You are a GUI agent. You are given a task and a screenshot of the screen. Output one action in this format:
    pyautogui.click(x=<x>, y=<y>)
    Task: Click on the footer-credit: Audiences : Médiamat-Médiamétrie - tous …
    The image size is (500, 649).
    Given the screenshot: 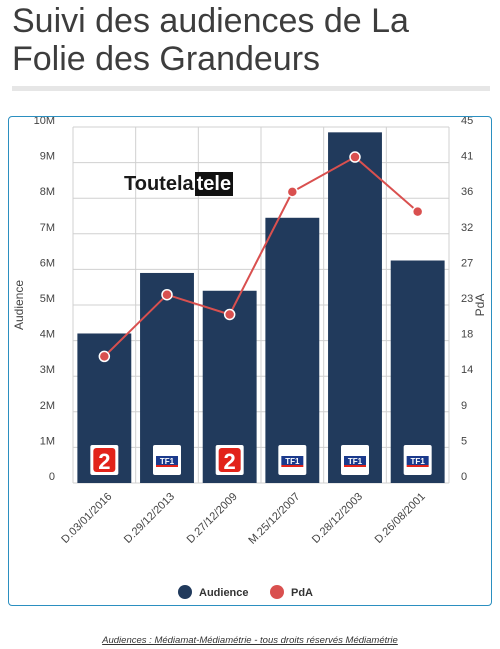 What is the action you would take?
    pyautogui.click(x=250, y=640)
    